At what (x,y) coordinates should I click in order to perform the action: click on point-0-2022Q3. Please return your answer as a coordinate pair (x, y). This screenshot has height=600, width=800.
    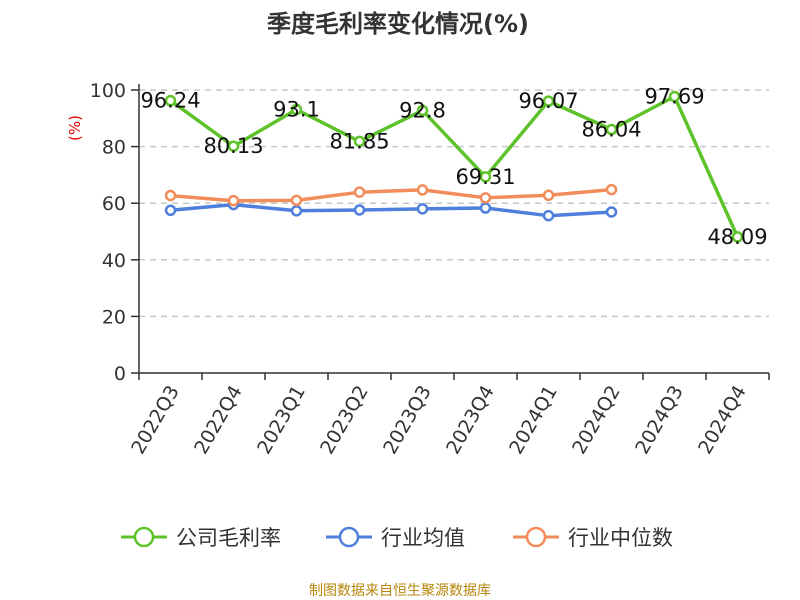
    Looking at the image, I should click on (170, 100).